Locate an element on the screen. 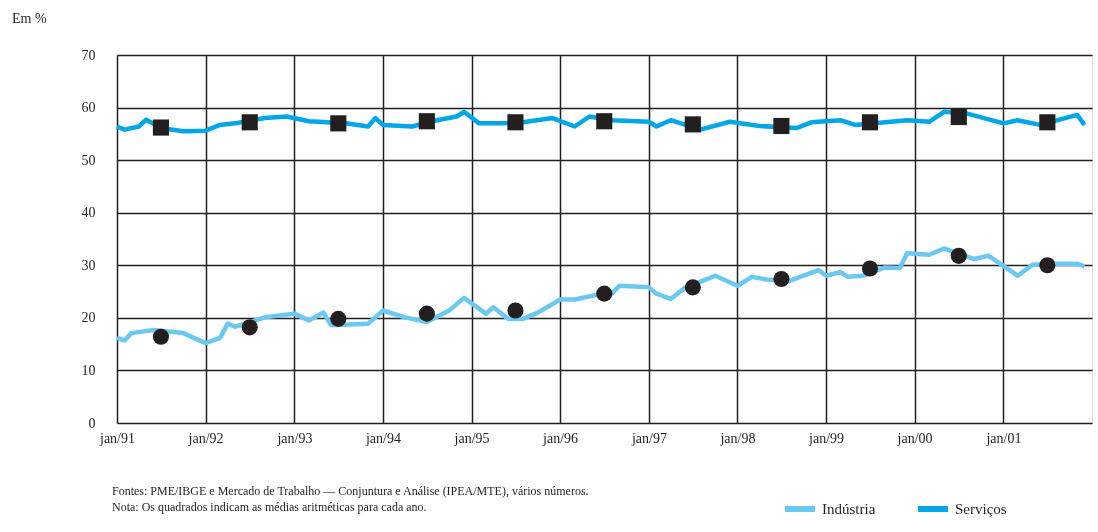  y-tick-label: 60 is located at coordinates (88, 108).